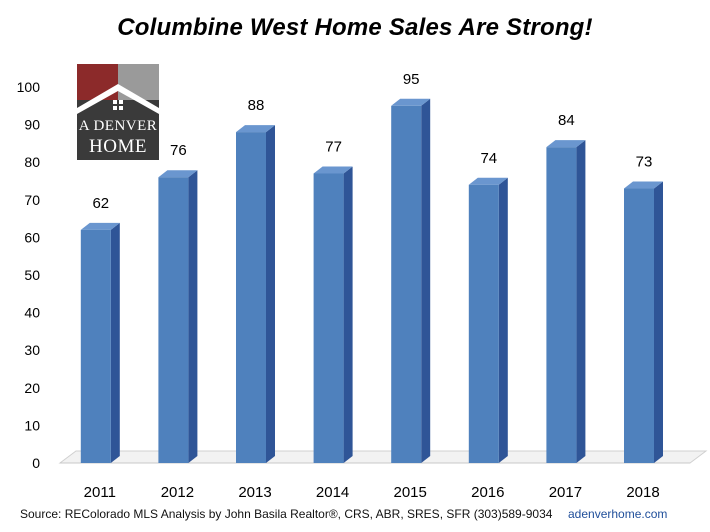 The image size is (710, 532). Describe the element at coordinates (642, 492) in the screenshot. I see `x-tick-label: 2018` at that location.